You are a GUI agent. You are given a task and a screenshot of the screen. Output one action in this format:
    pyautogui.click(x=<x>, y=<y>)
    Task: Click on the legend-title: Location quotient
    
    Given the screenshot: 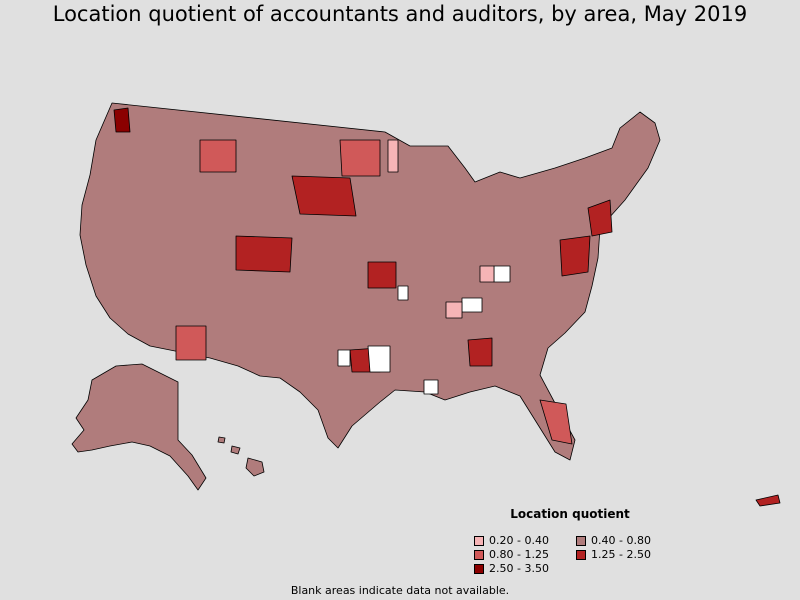 What is the action you would take?
    pyautogui.click(x=570, y=514)
    